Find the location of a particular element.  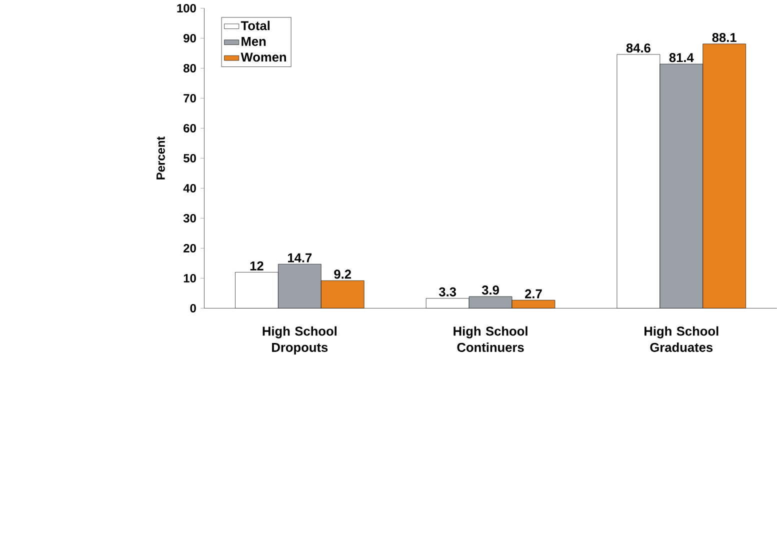

data-label: 3.9 is located at coordinates (490, 290).